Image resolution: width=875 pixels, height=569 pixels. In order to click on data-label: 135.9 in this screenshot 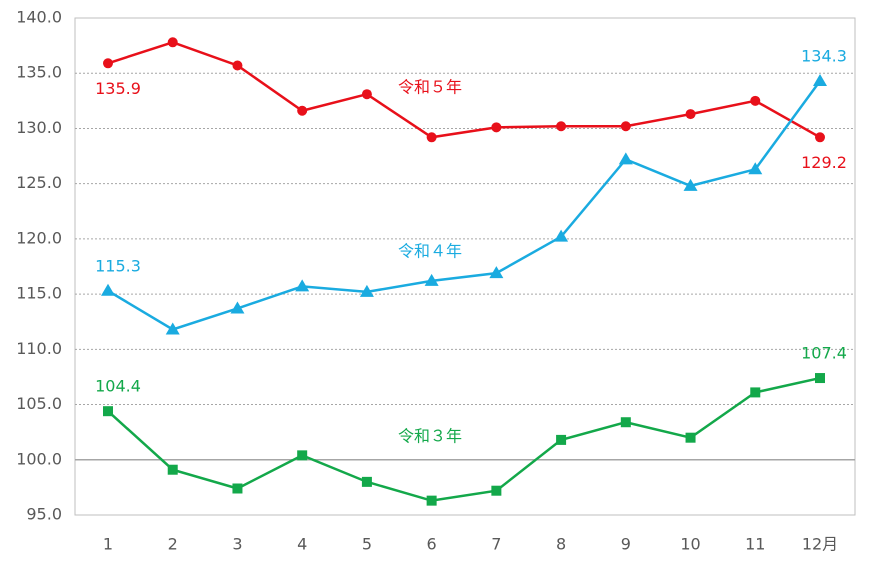, I will do `click(118, 88)`.